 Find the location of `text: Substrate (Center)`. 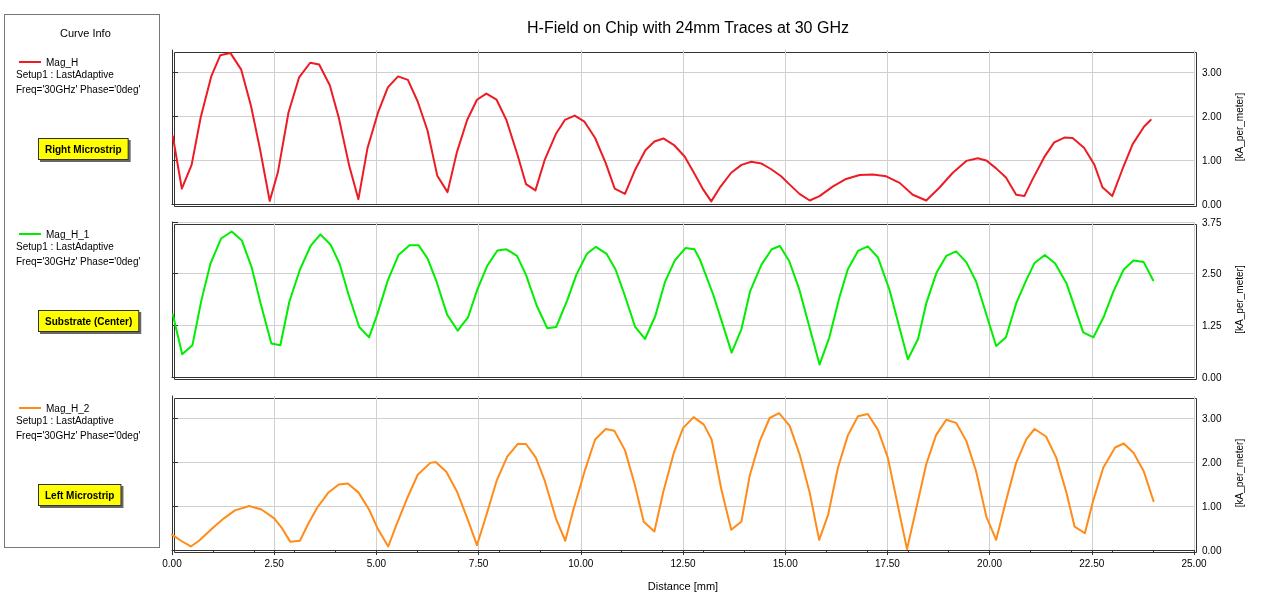

text: Substrate (Center) is located at coordinates (89, 321).